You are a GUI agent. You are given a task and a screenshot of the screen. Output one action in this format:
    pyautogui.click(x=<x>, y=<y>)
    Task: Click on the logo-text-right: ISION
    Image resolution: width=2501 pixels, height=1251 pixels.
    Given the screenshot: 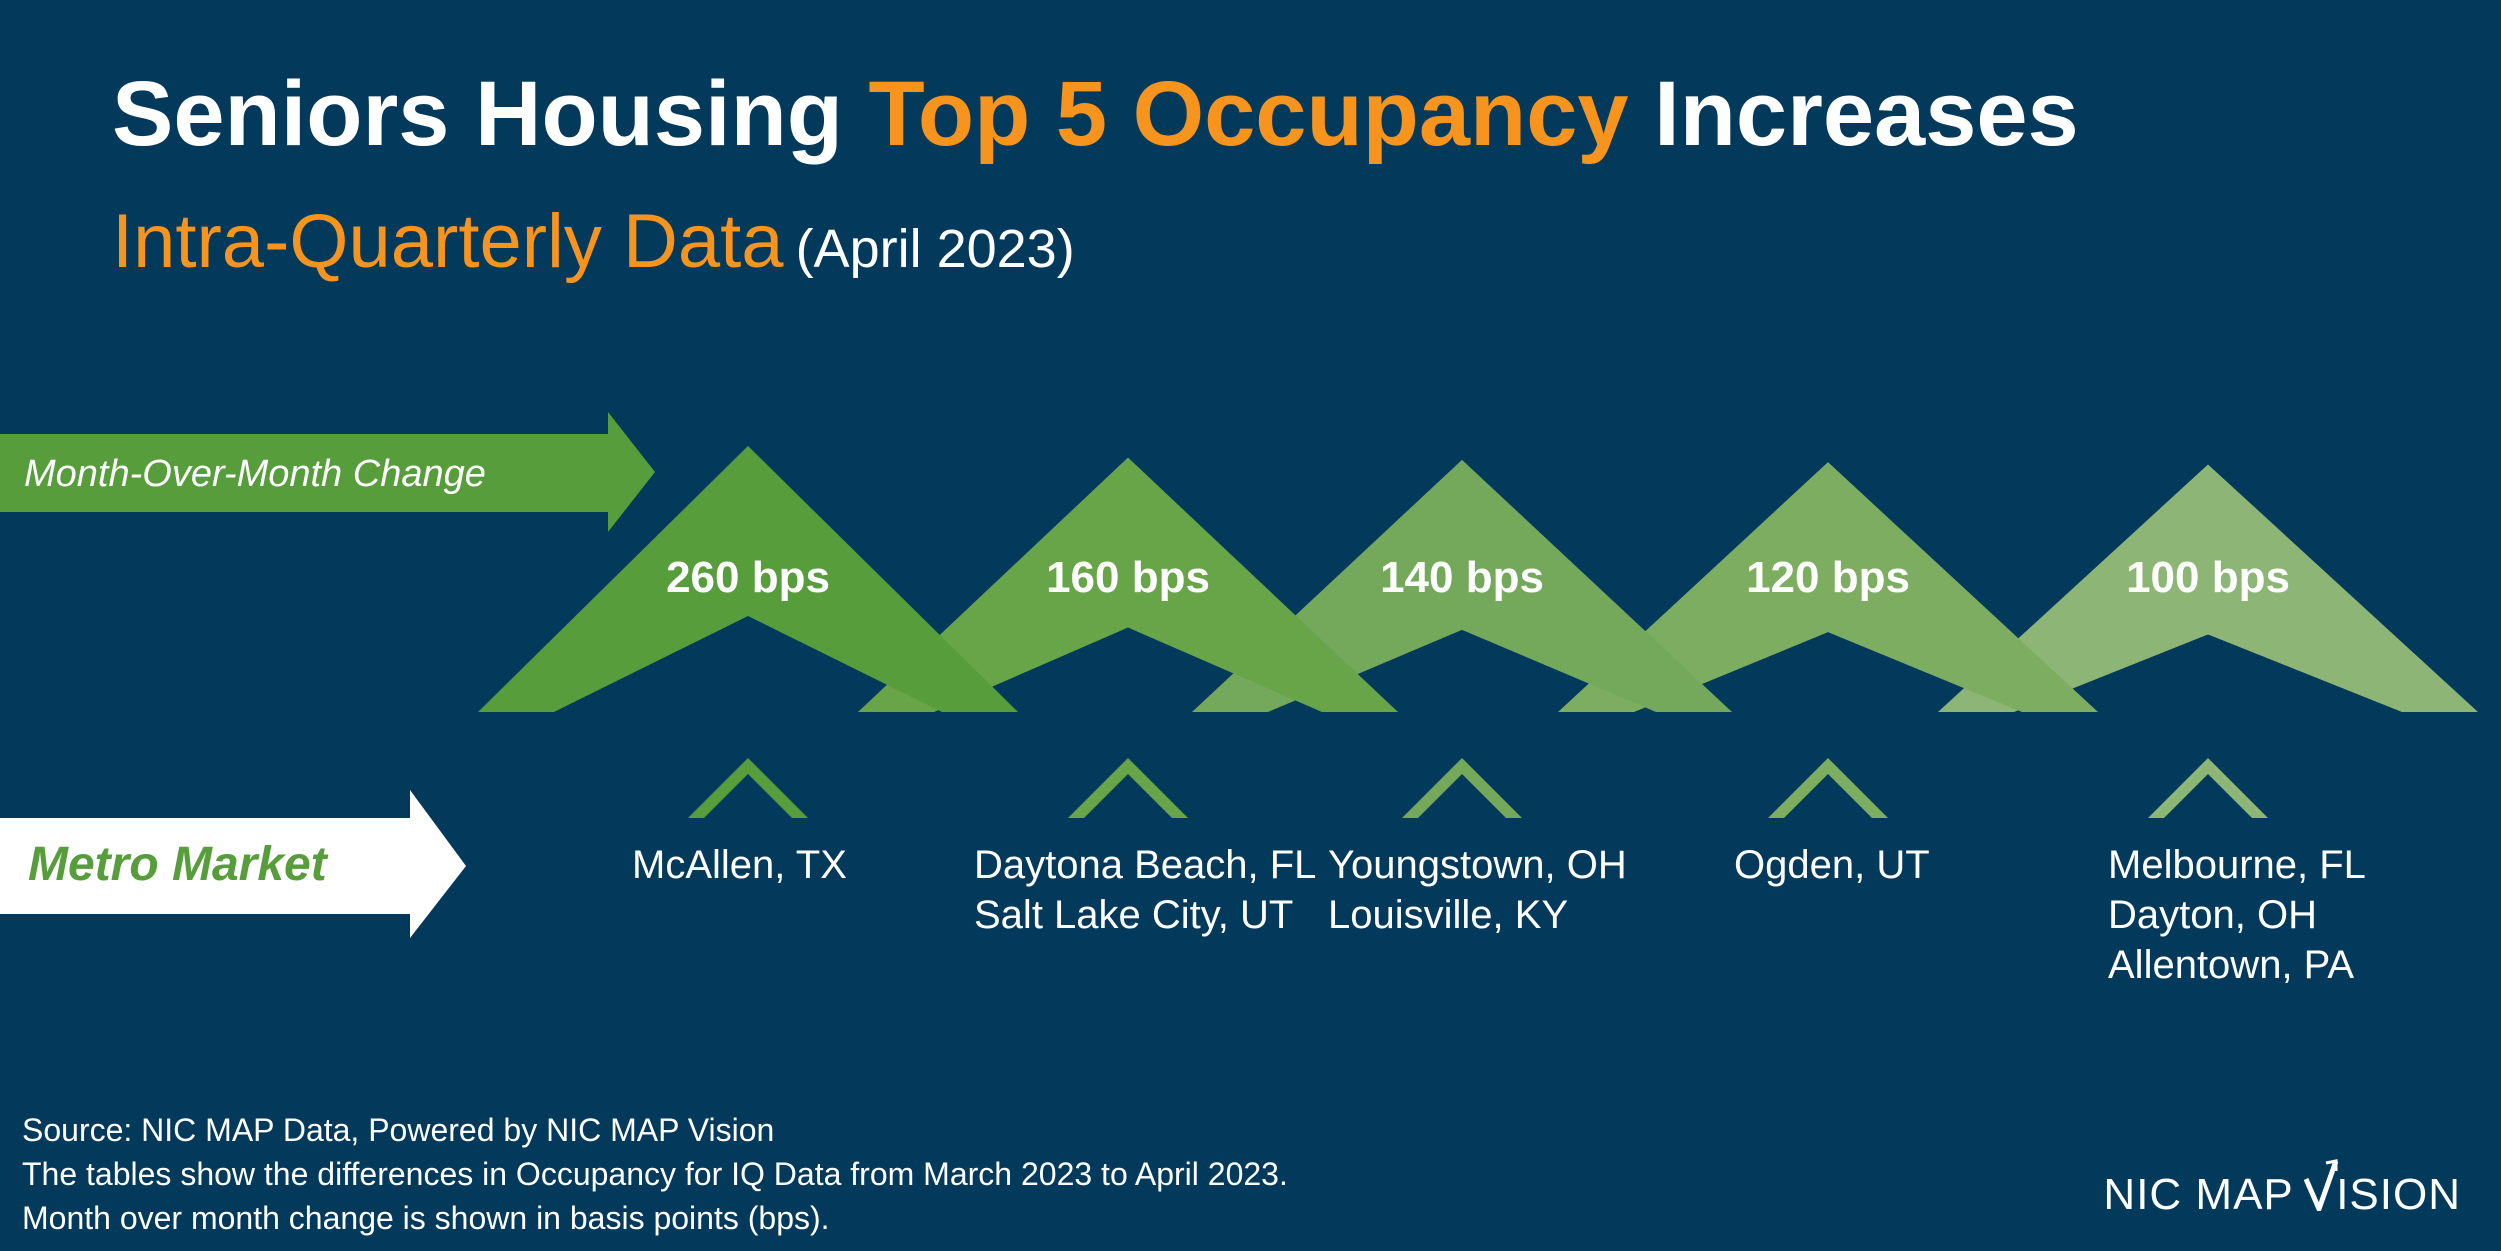 What is the action you would take?
    pyautogui.click(x=2398, y=1194)
    